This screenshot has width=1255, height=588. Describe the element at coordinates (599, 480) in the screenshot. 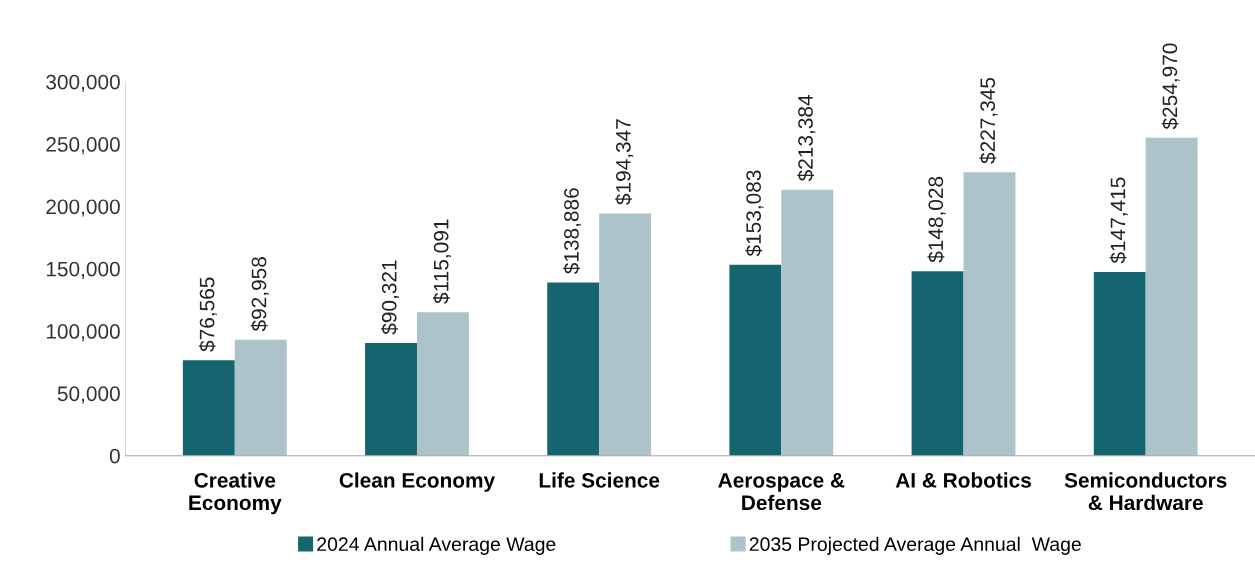

I see `x-tick-label: Life Science` at that location.